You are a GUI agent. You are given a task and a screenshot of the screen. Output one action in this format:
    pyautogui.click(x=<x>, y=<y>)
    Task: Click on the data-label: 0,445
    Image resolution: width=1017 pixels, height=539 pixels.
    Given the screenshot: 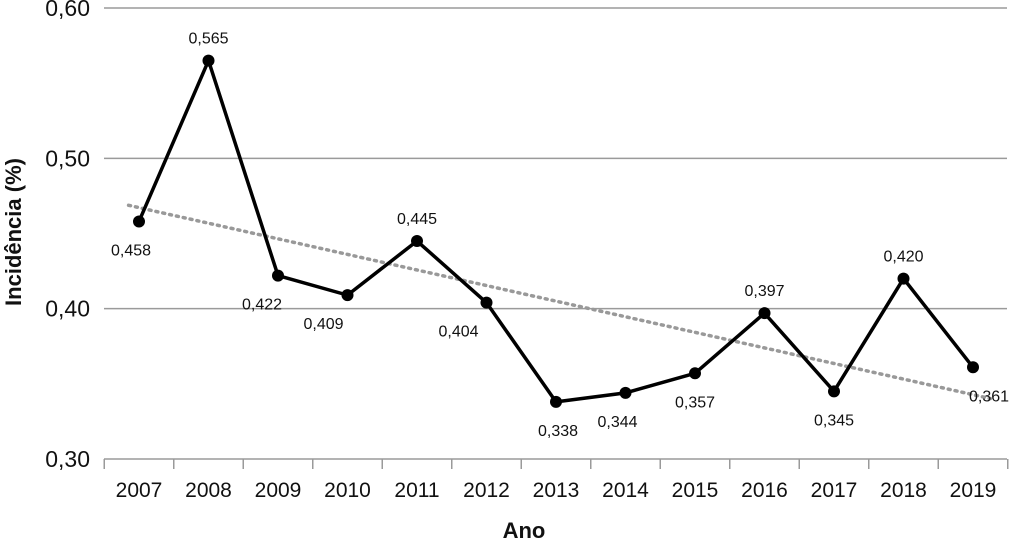 What is the action you would take?
    pyautogui.click(x=417, y=219)
    